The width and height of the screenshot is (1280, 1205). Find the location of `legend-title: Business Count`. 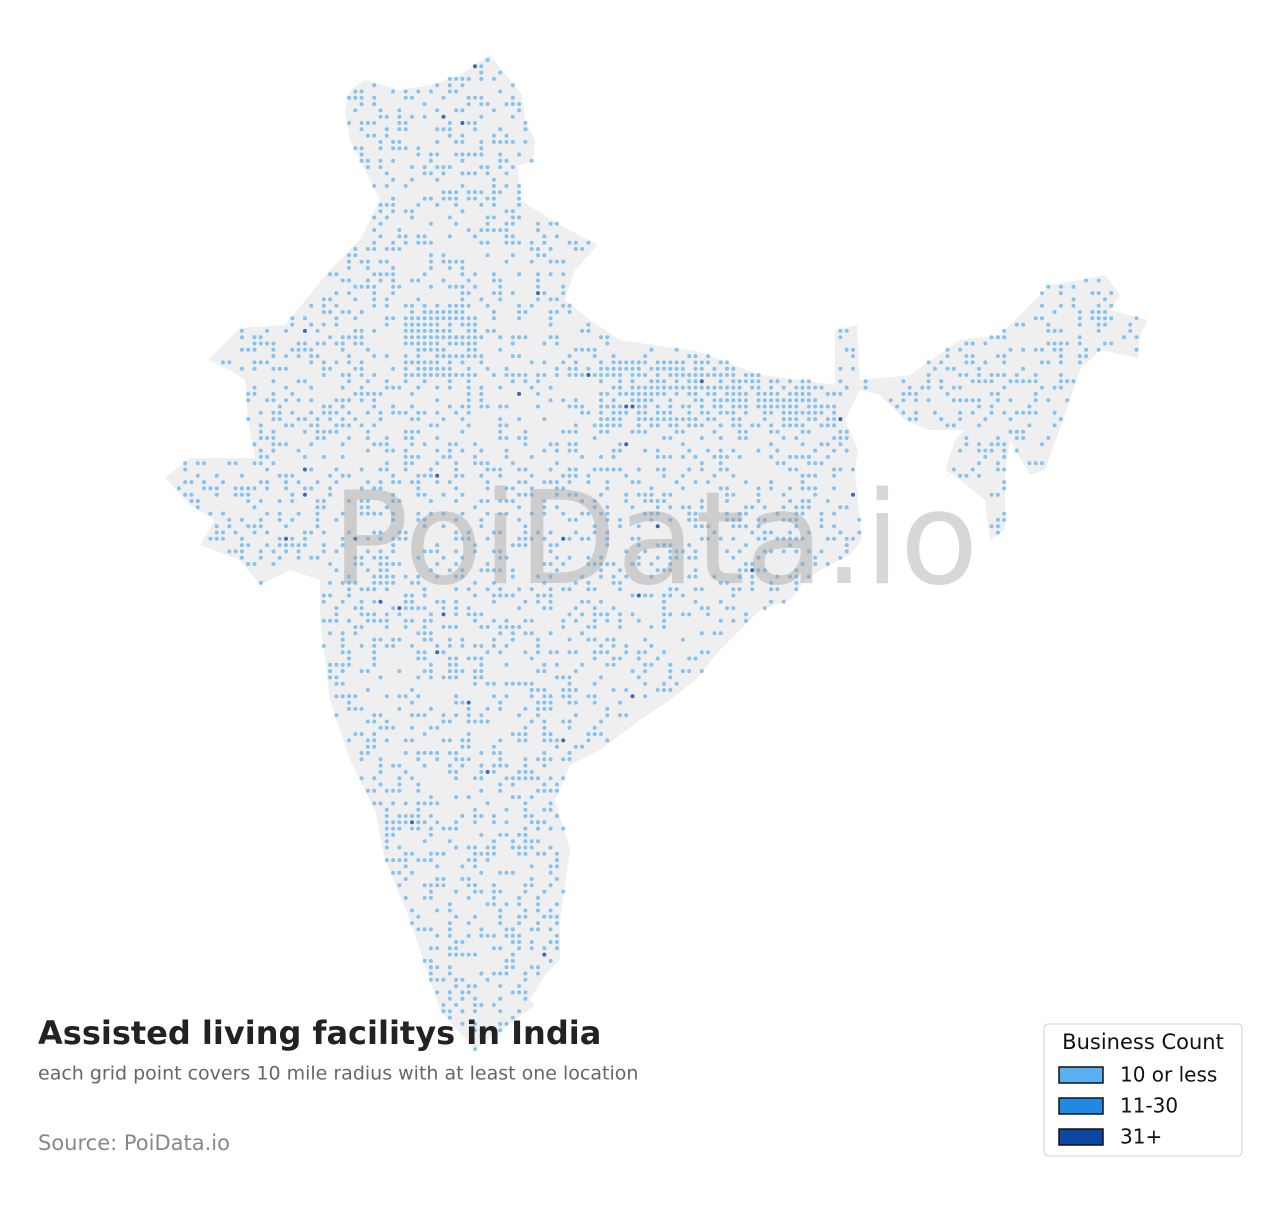

legend-title: Business Count is located at coordinates (1143, 1042).